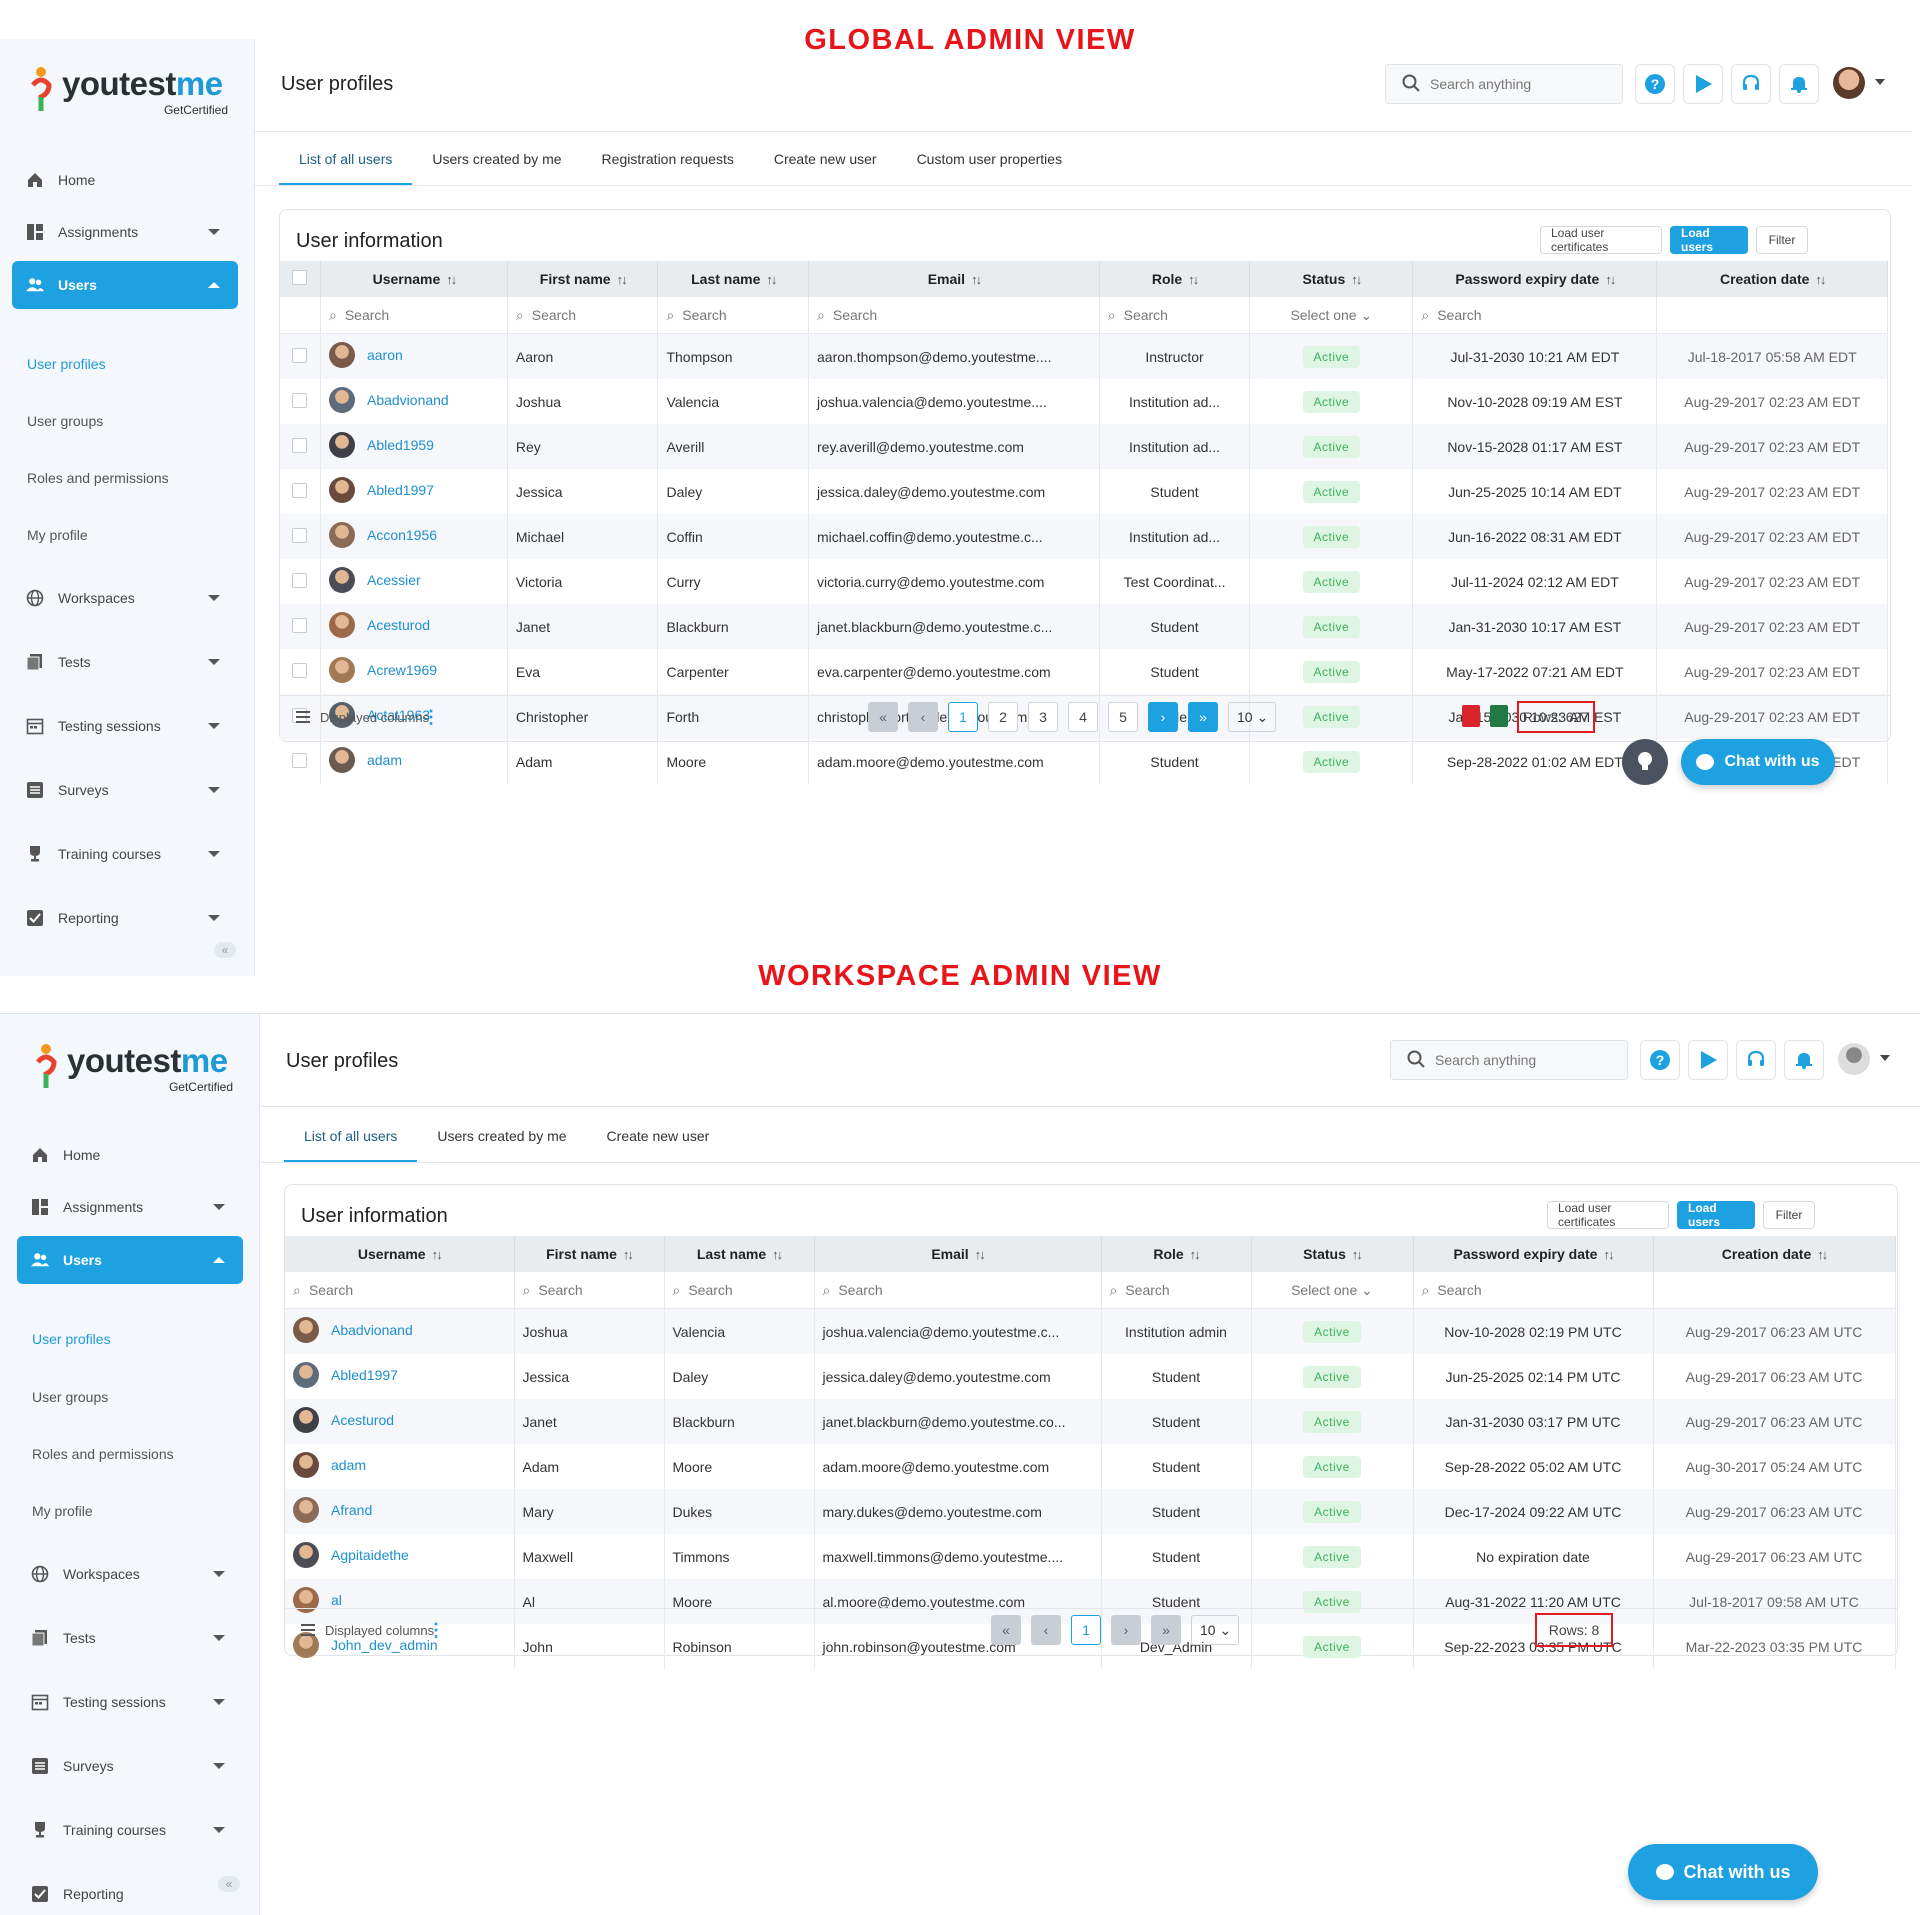  What do you see at coordinates (1608, 1215) in the screenshot?
I see `load-user-certificates-button: Load user certificates` at bounding box center [1608, 1215].